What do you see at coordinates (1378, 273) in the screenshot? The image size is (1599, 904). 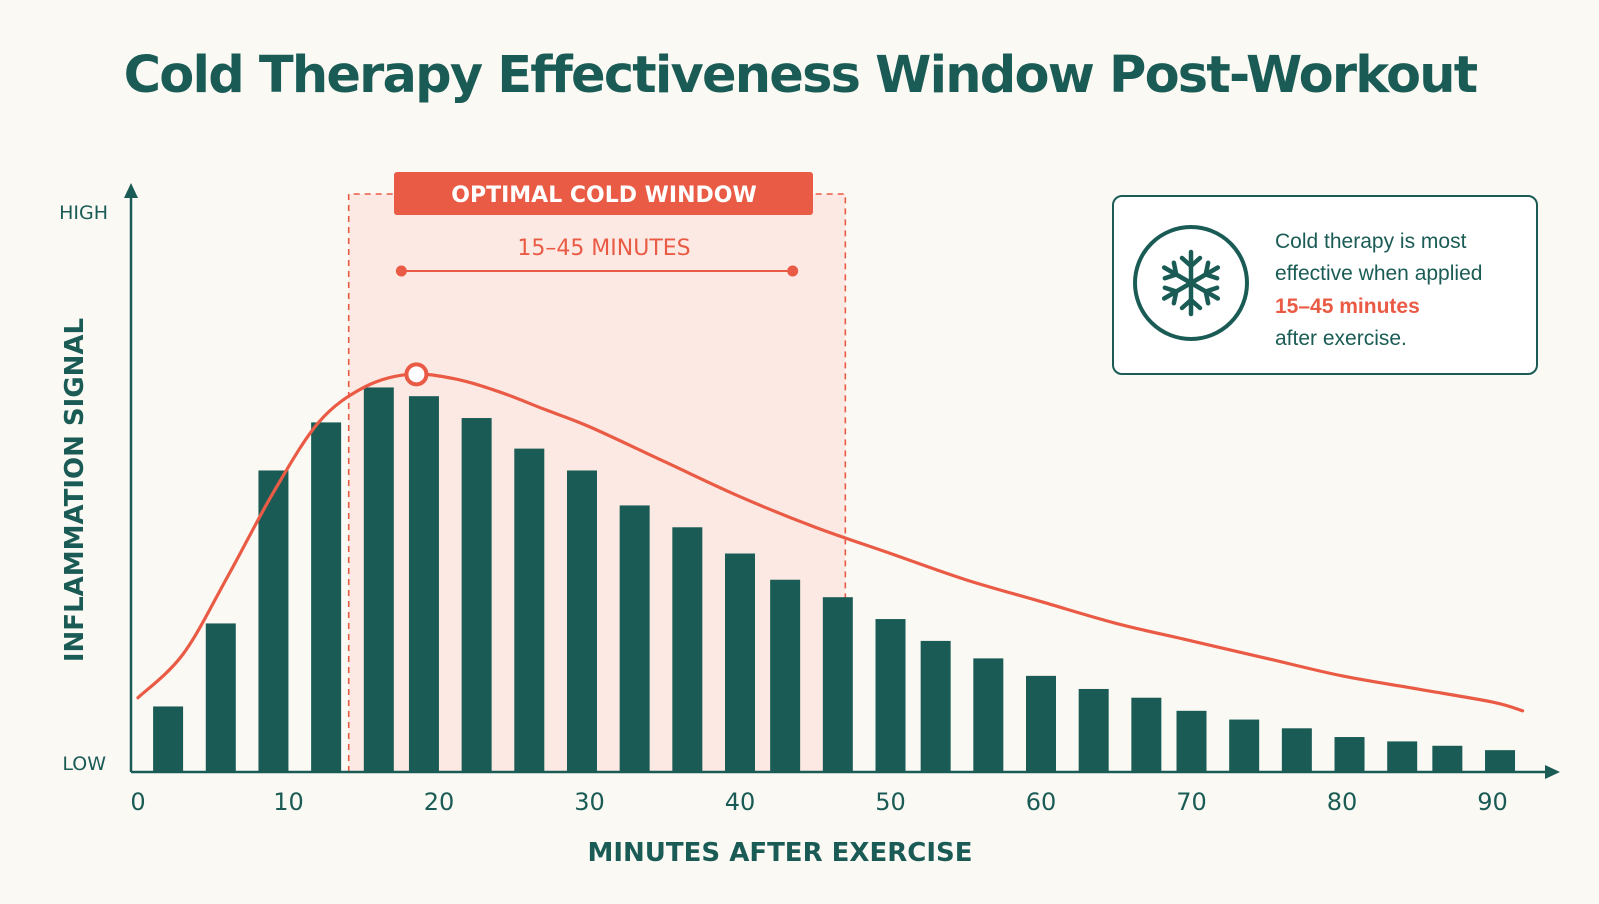 I see `info-text-line-2: effective when applied` at bounding box center [1378, 273].